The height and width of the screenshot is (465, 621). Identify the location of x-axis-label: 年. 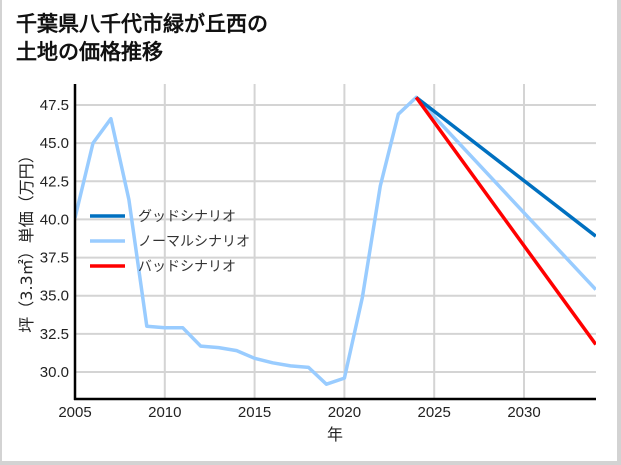
(335, 434).